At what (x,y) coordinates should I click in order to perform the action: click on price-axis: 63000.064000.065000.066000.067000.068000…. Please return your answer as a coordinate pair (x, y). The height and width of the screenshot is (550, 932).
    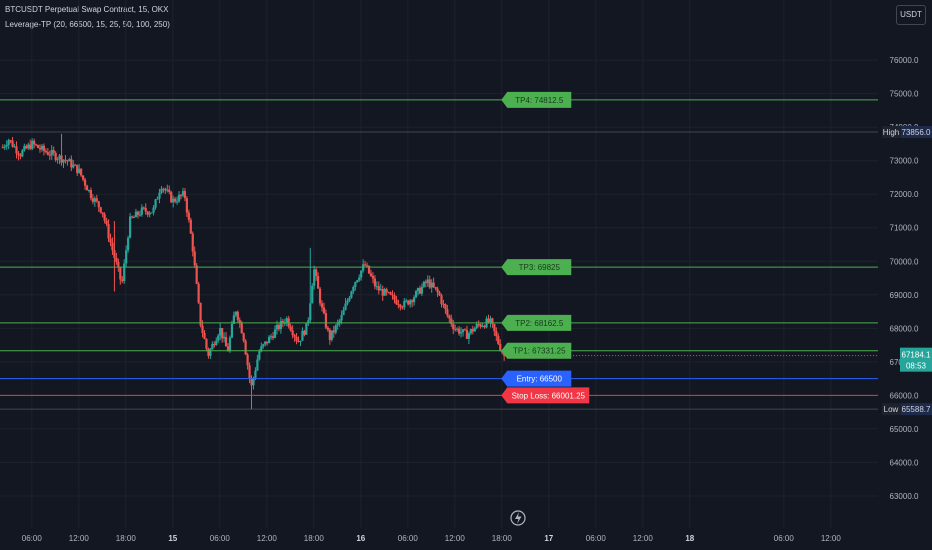
    Looking at the image, I should click on (907, 278).